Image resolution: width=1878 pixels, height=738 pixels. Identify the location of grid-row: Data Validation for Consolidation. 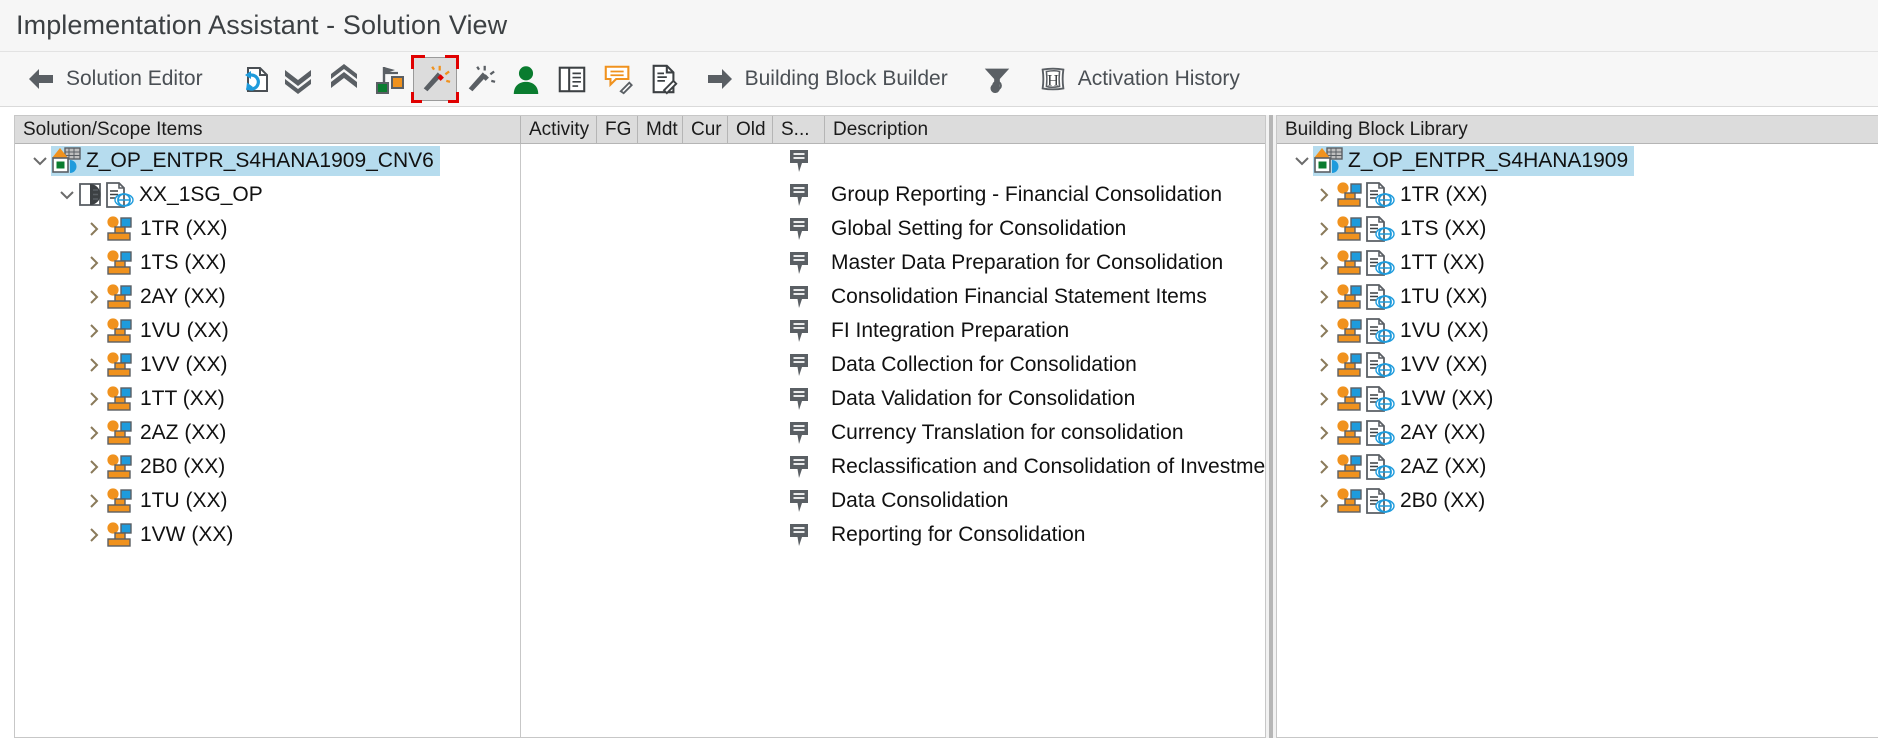
(893, 399).